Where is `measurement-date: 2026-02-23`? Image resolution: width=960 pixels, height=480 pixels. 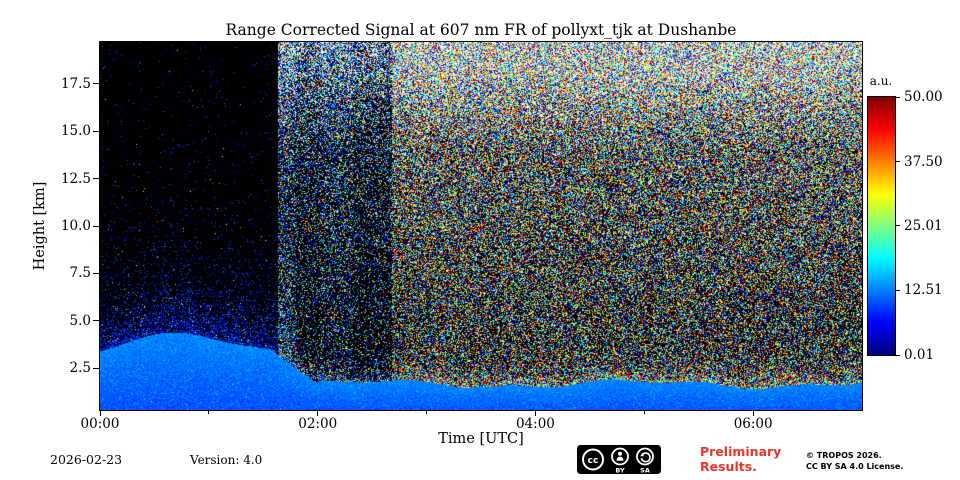
measurement-date: 2026-02-23 is located at coordinates (86, 459).